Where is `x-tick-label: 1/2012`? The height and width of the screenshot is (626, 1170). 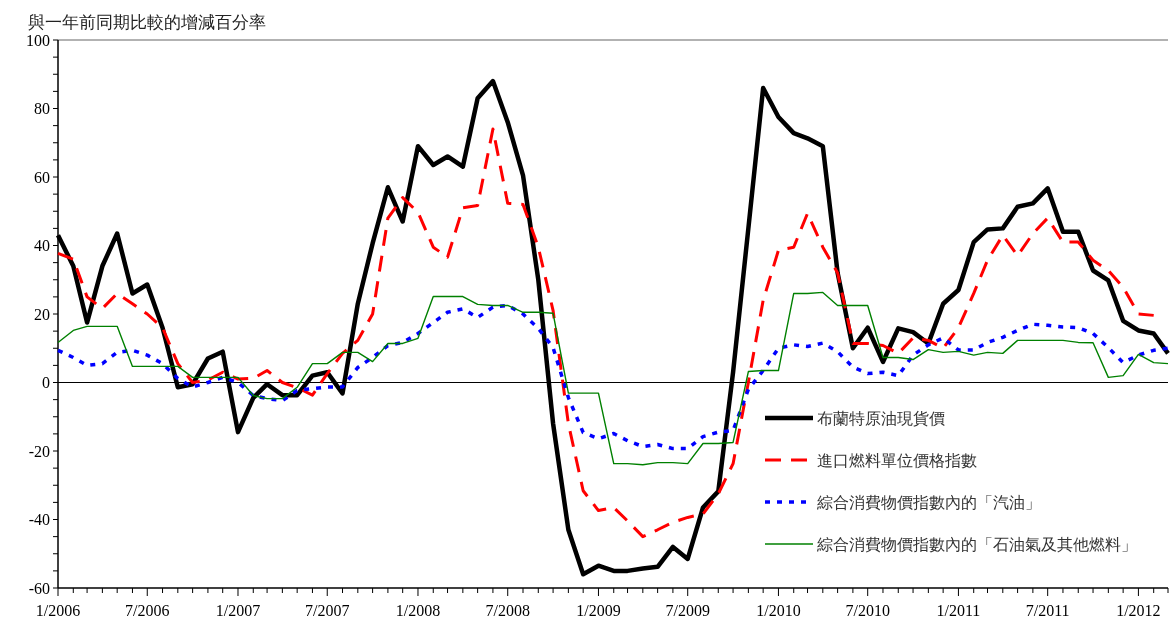
x-tick-label: 1/2012 is located at coordinates (1138, 610).